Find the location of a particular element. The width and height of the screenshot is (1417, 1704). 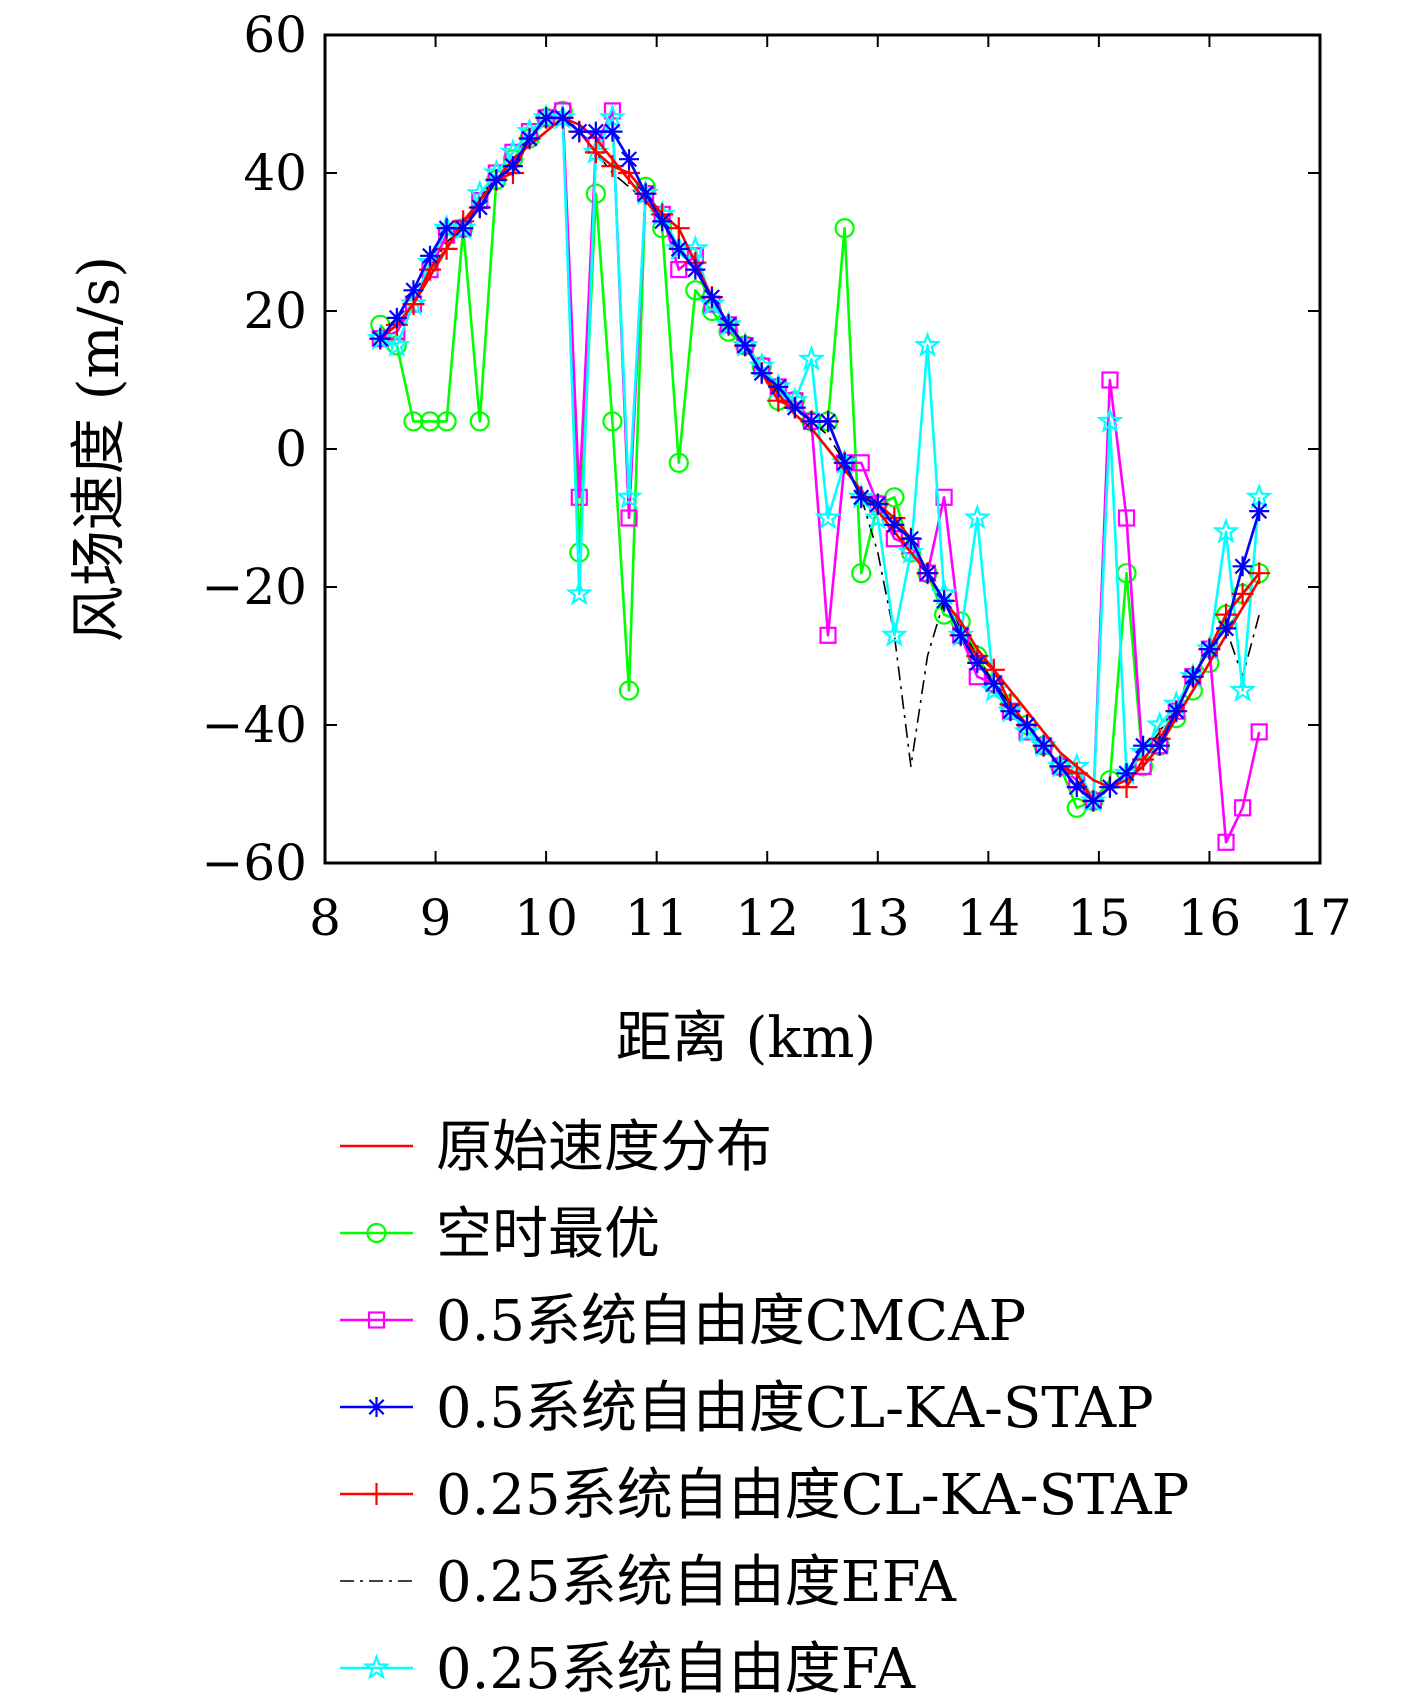

legend-label: 空时最优 is located at coordinates (548, 1234).